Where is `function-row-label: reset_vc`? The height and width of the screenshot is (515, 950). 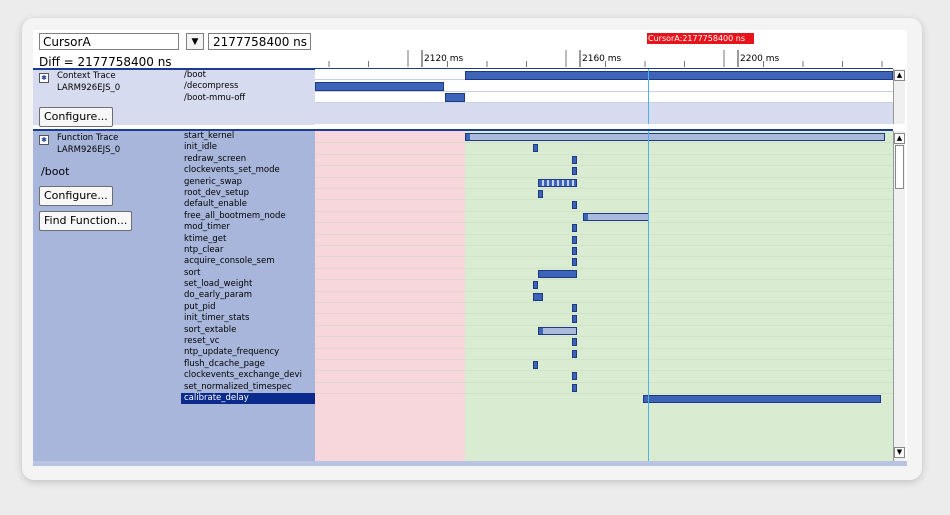
function-row-label: reset_vc is located at coordinates (202, 341).